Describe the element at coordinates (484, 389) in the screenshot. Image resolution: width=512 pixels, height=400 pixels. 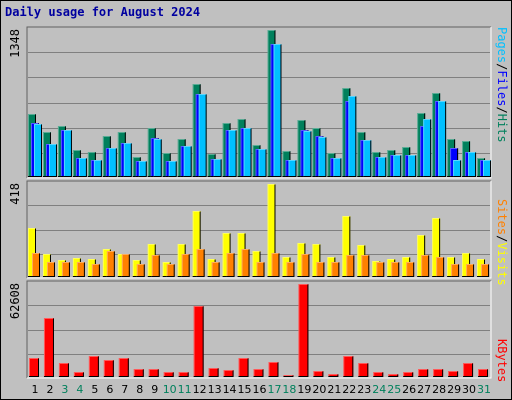
I see `day-label: 31` at that location.